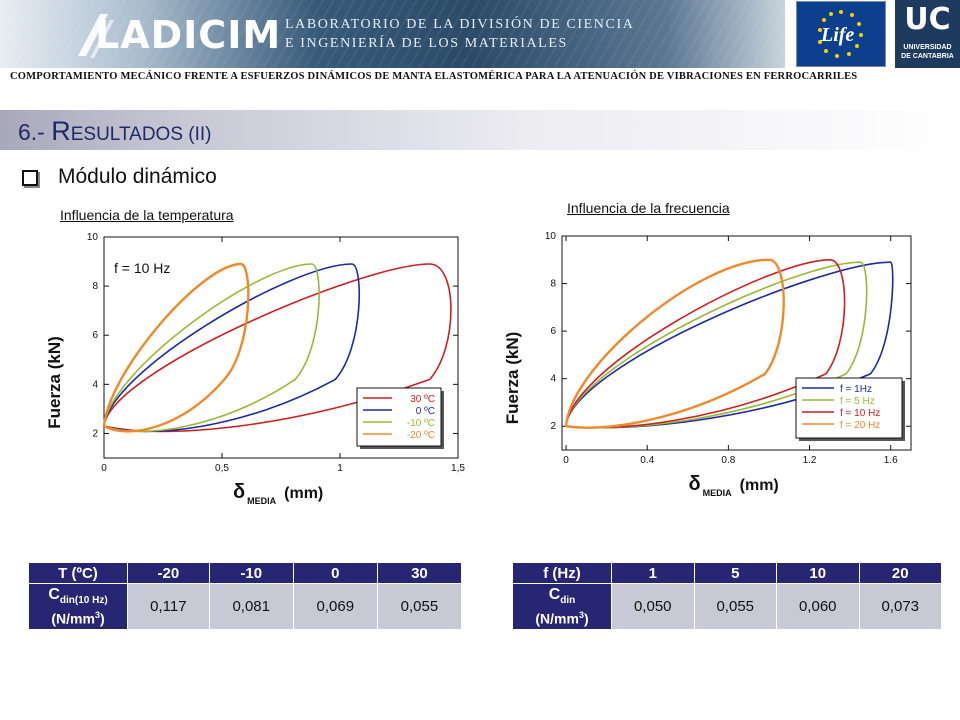  I want to click on legend-label: f = 20 Hz, so click(860, 425).